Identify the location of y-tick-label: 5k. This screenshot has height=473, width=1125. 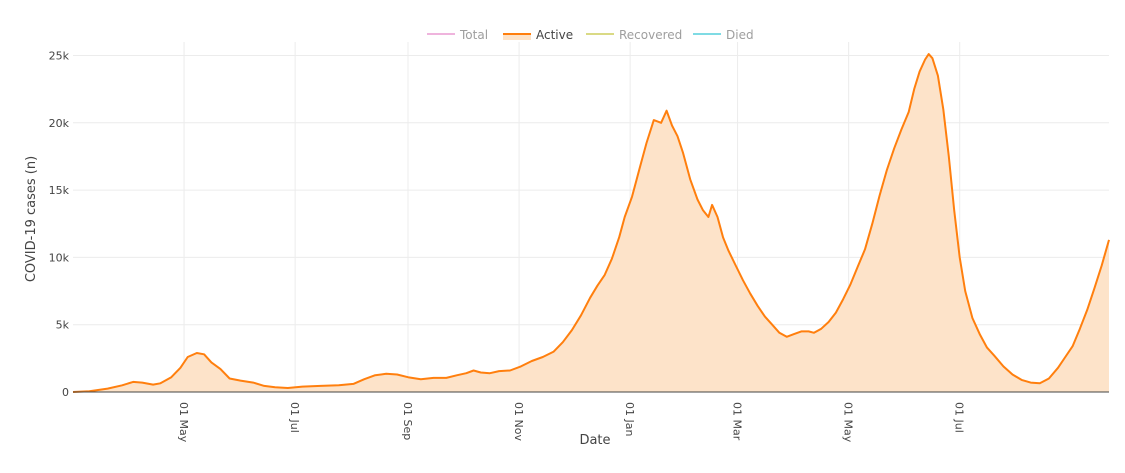
(63, 325).